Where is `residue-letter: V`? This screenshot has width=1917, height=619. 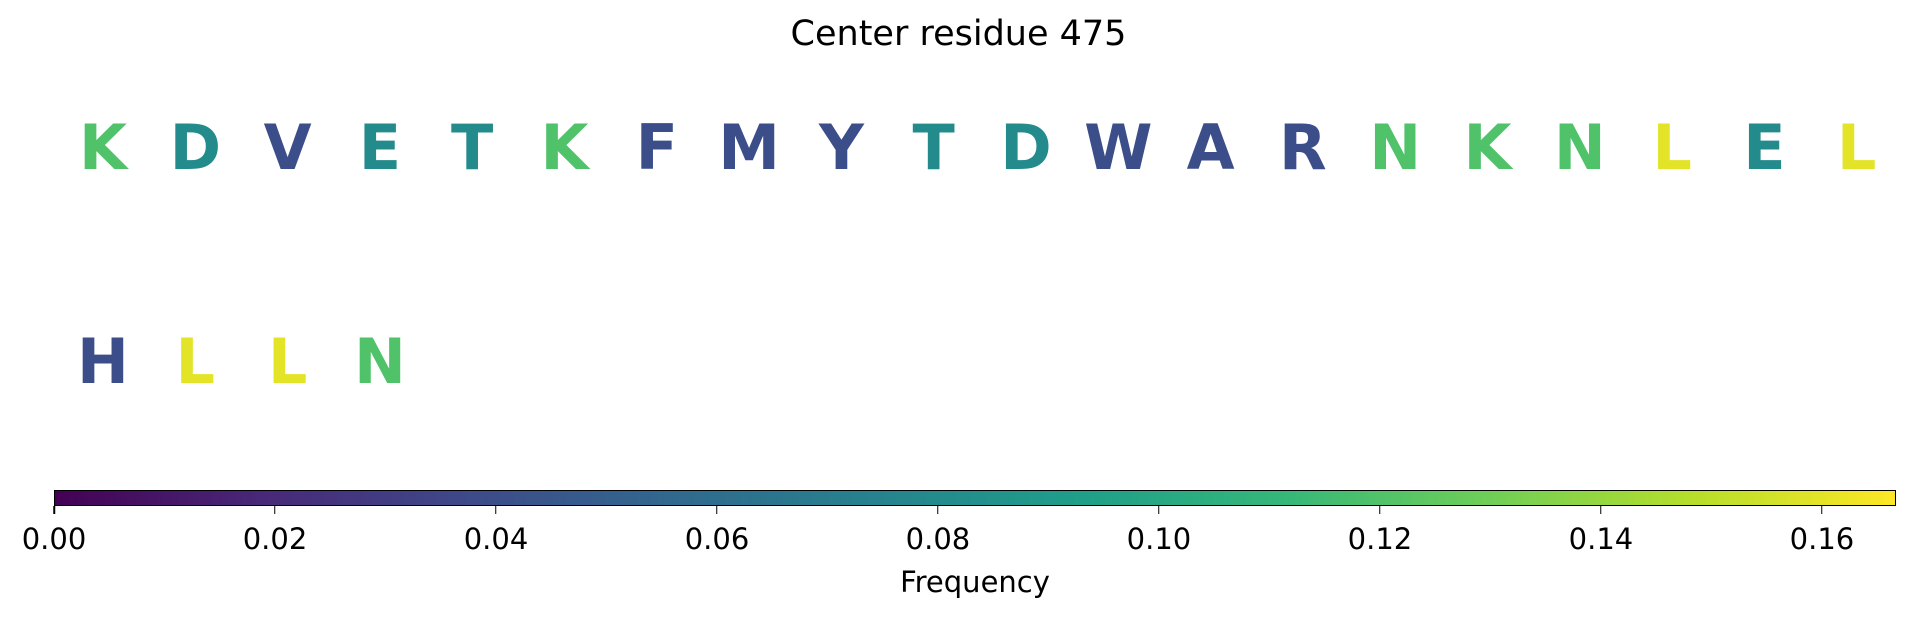
residue-letter: V is located at coordinates (287, 147).